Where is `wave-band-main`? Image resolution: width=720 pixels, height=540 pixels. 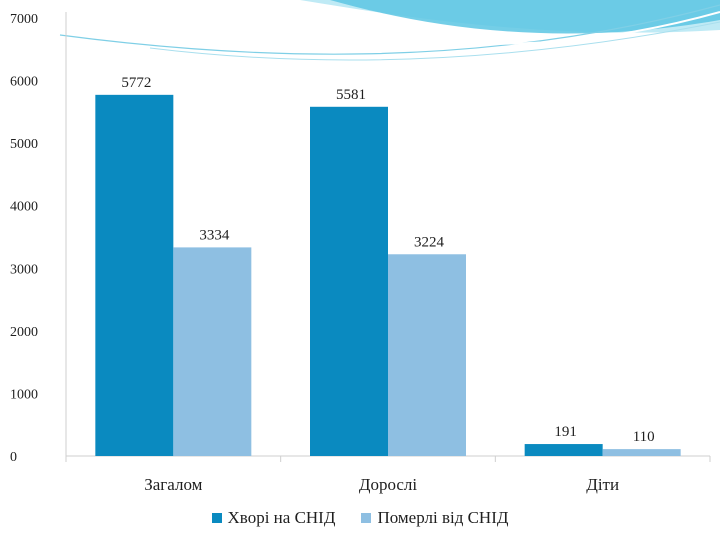 wave-band-main is located at coordinates (525, 17).